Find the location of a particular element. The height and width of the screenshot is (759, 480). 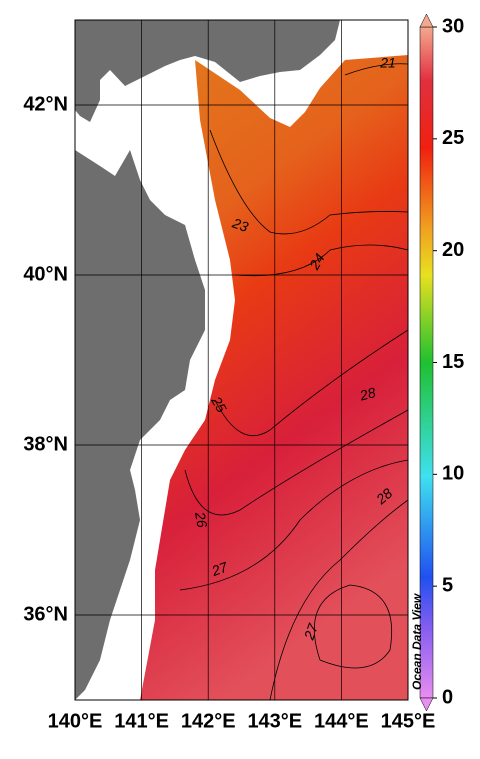

contour-label: 23 is located at coordinates (239, 224).